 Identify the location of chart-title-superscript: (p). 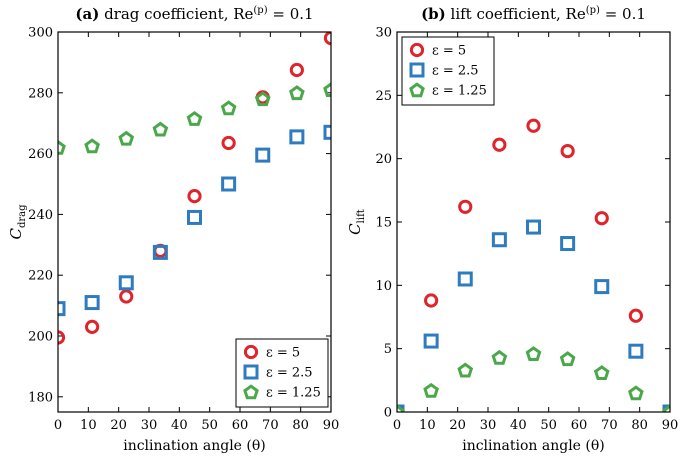
(593, 10).